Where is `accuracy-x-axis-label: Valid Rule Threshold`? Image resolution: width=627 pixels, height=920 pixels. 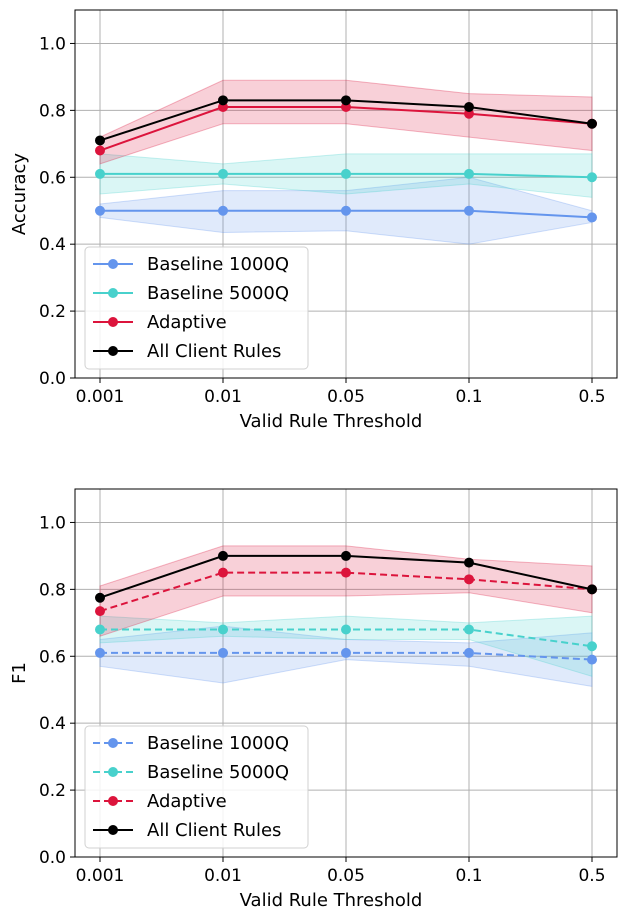 accuracy-x-axis-label: Valid Rule Threshold is located at coordinates (331, 421).